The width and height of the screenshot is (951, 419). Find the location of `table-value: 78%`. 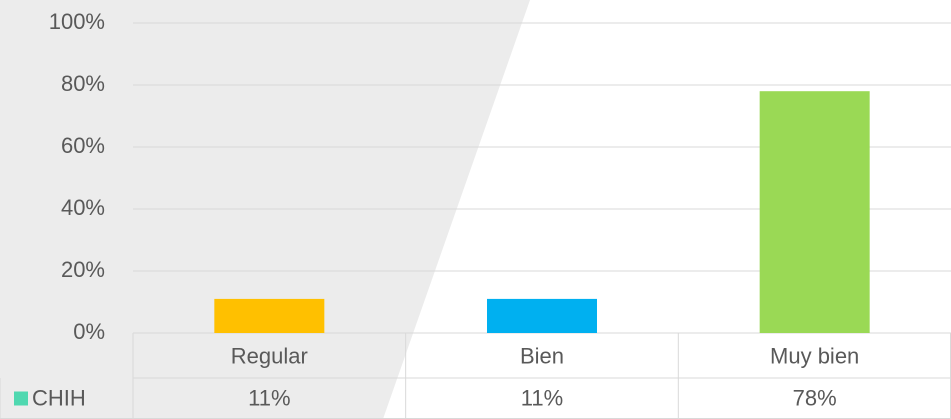

table-value: 78% is located at coordinates (815, 397).